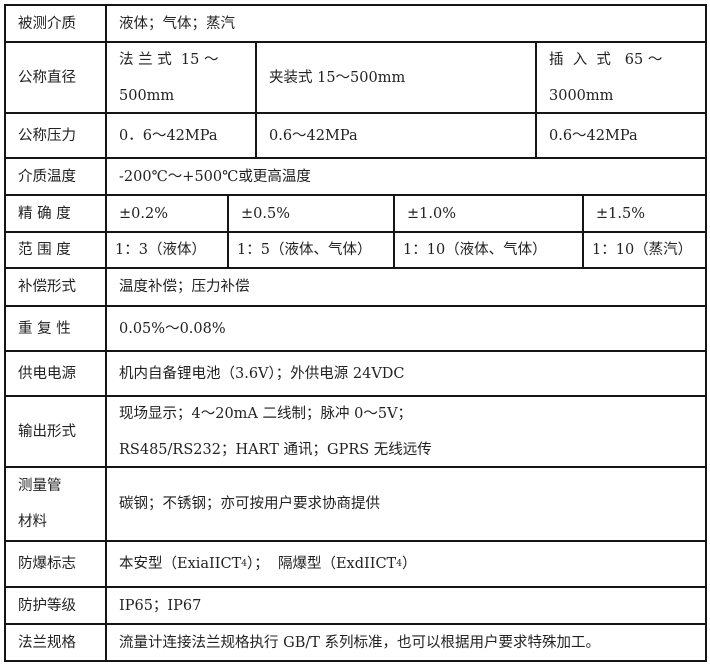 Image resolution: width=710 pixels, height=665 pixels. Describe the element at coordinates (167, 213) in the screenshot. I see `value-accuracy-1: ±0.2%` at that location.